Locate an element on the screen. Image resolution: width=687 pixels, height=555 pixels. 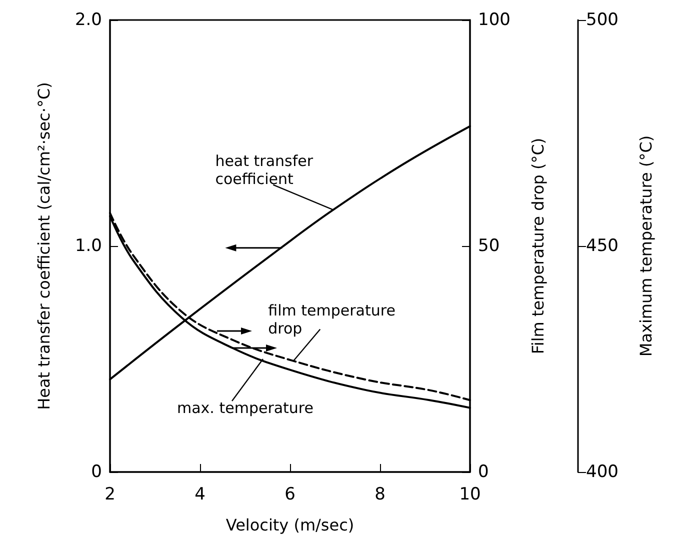
x-tick-label: 2 is located at coordinates (110, 494).